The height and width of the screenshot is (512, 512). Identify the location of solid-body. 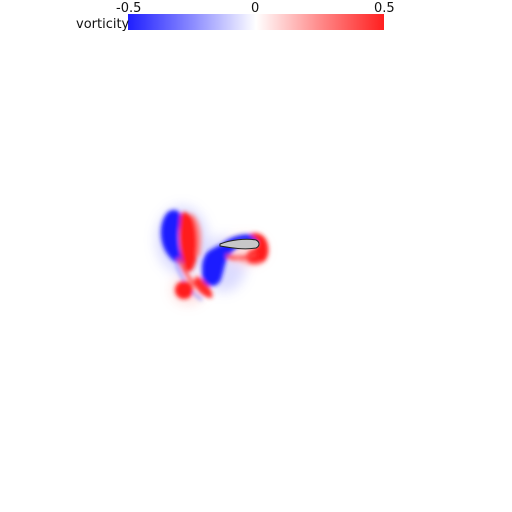
(239, 244).